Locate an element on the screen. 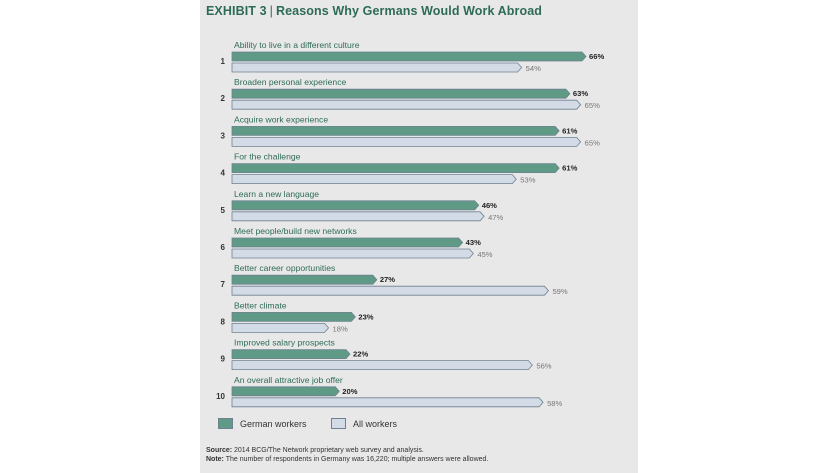 Image resolution: width=840 pixels, height=473 pixels. category-label: Better career opportunities is located at coordinates (284, 268).